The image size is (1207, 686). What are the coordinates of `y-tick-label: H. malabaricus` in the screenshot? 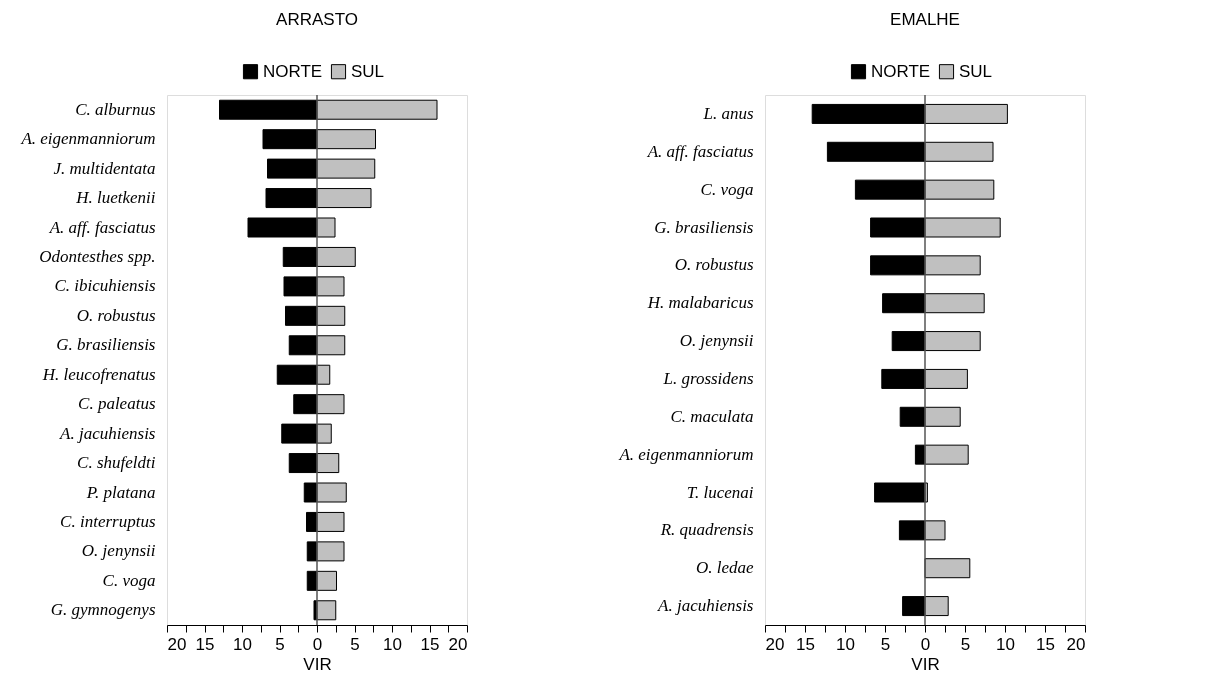 It's located at (700, 303).